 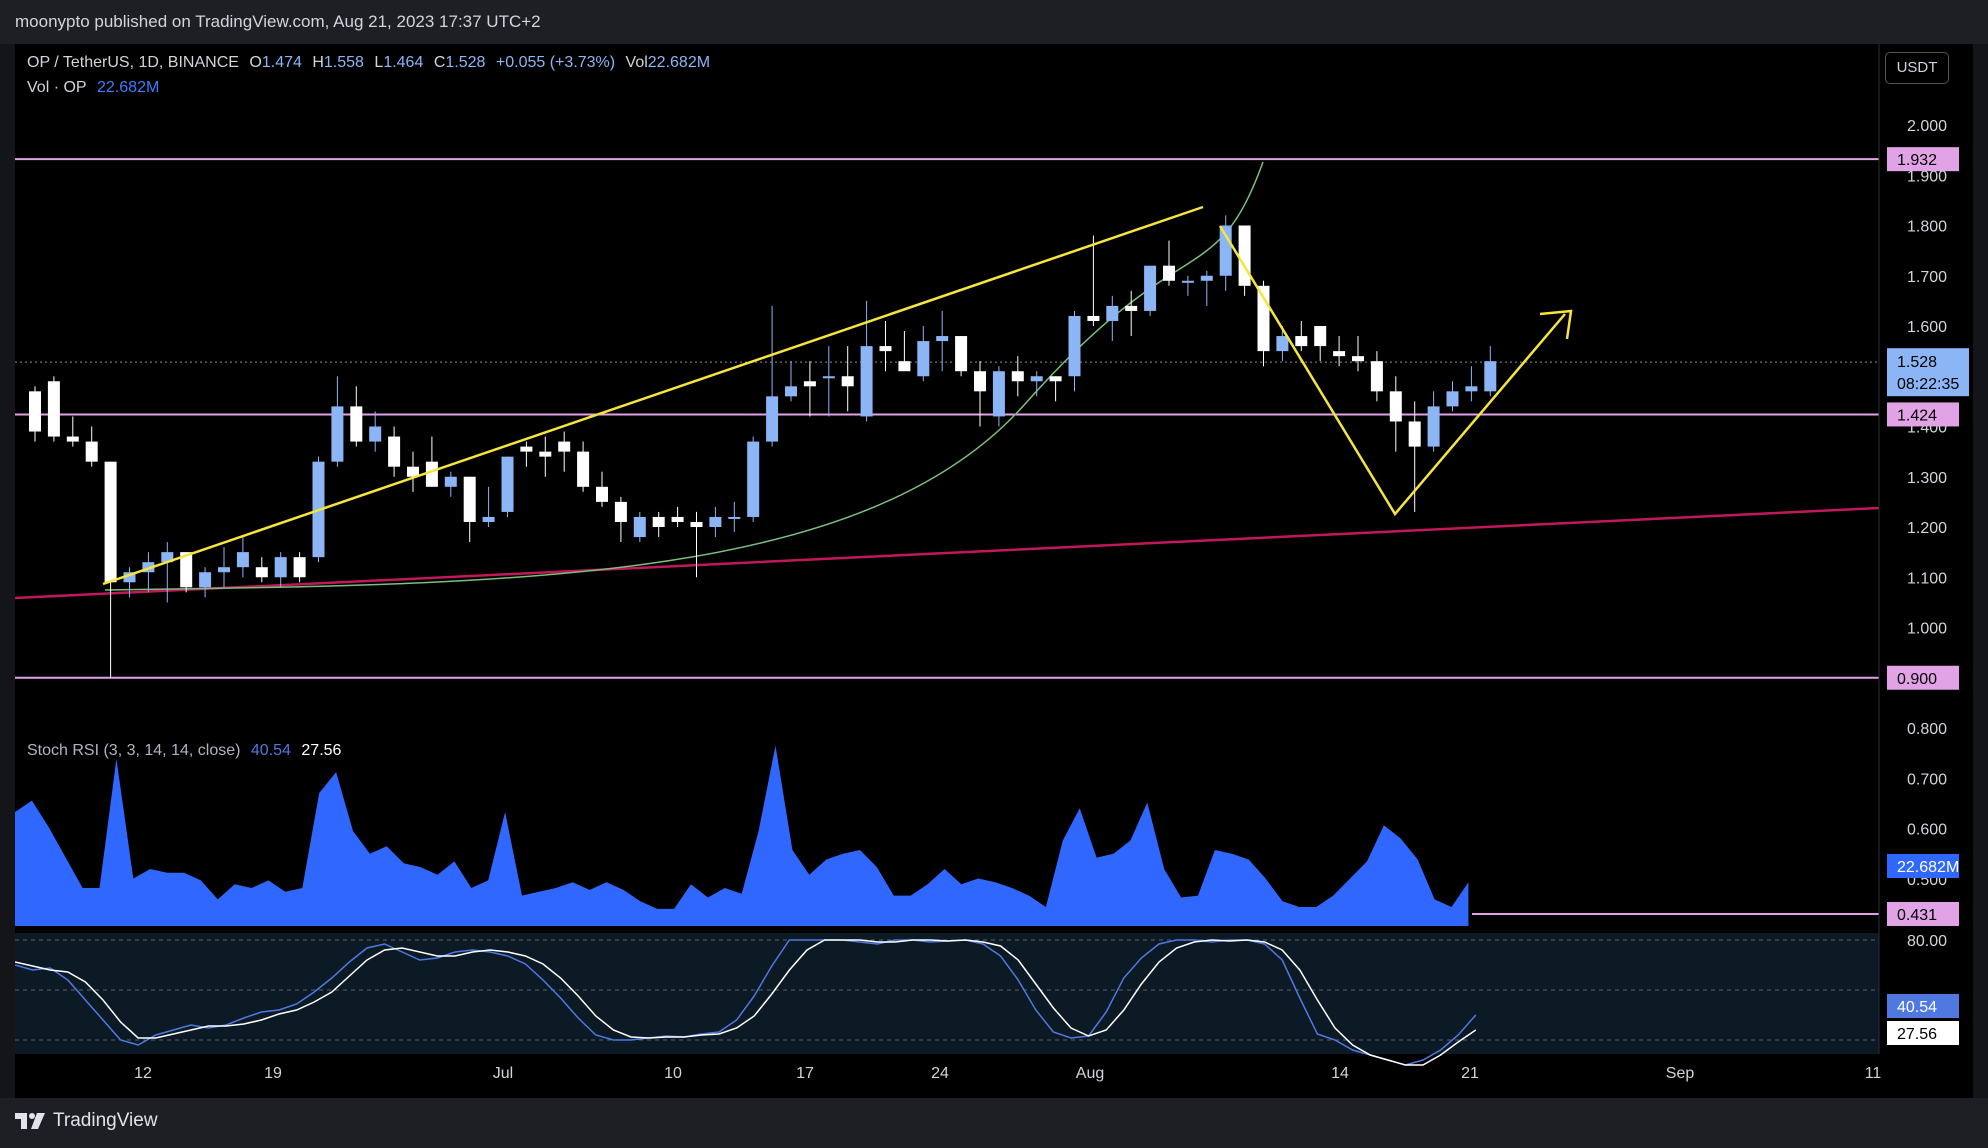 What do you see at coordinates (1470, 1073) in the screenshot?
I see `date-tick: 21` at bounding box center [1470, 1073].